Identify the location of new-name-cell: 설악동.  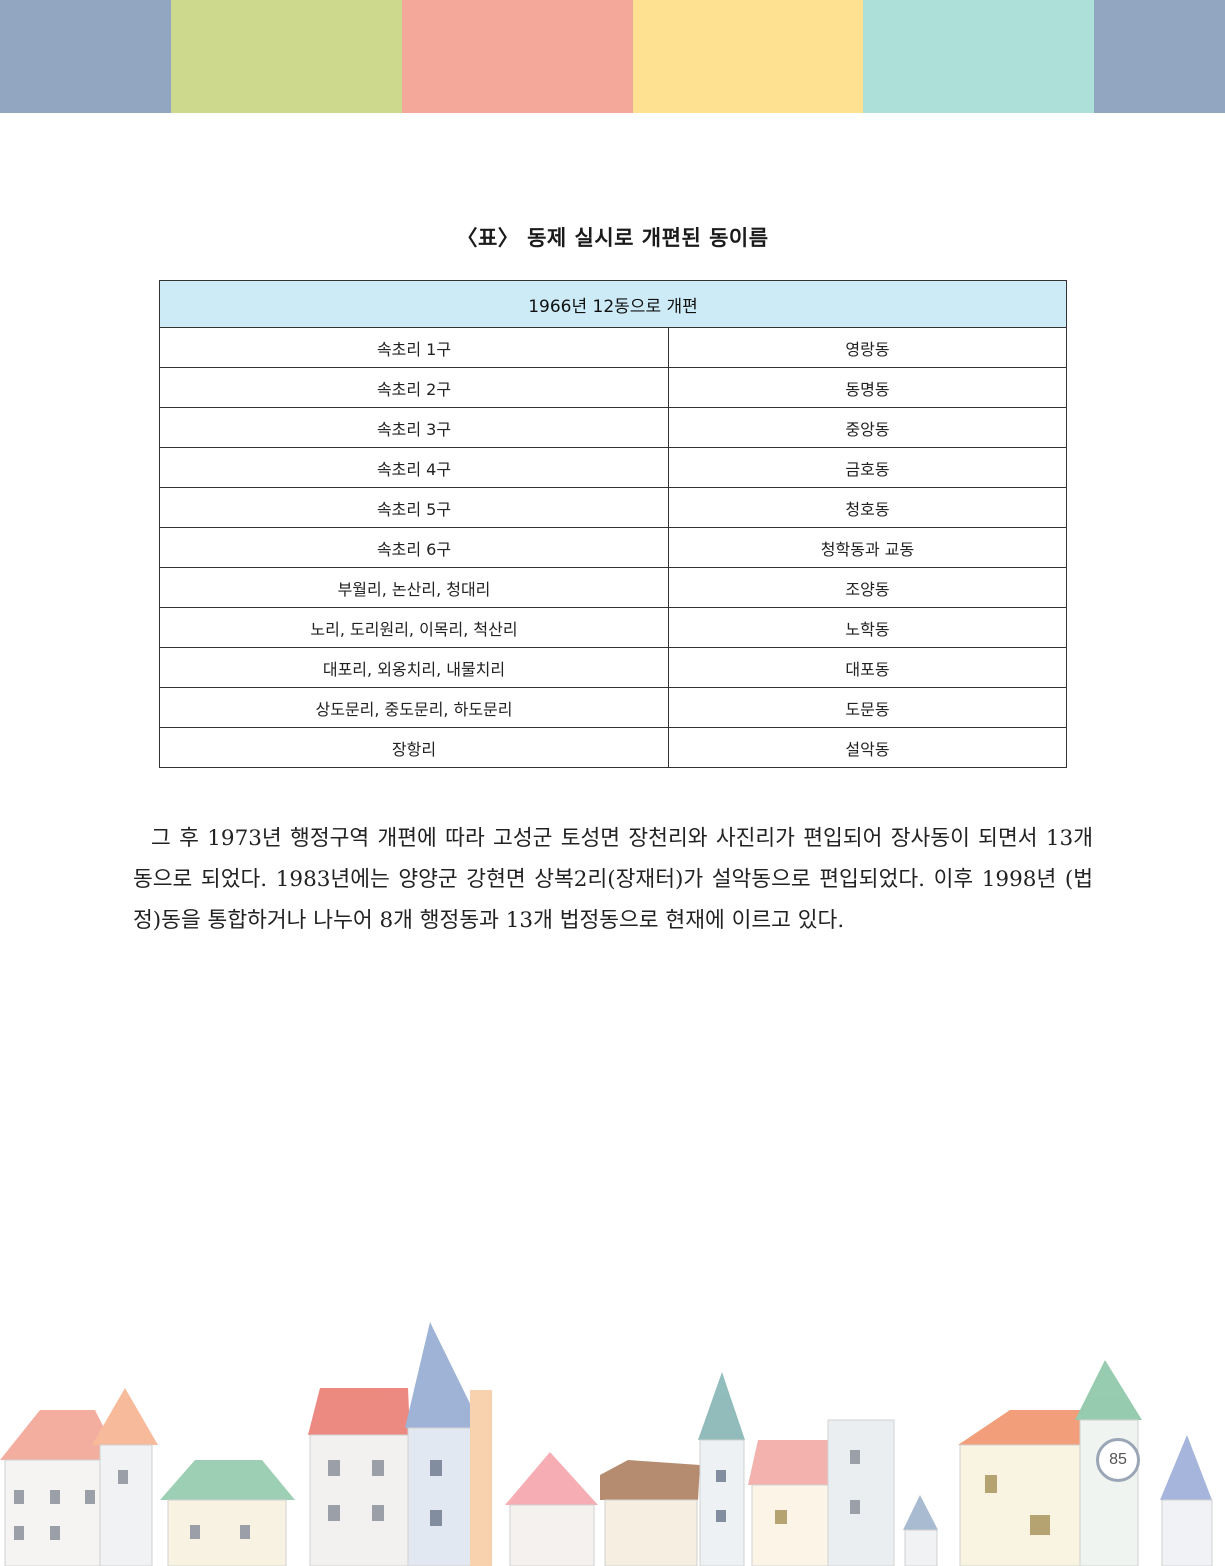
(867, 747).